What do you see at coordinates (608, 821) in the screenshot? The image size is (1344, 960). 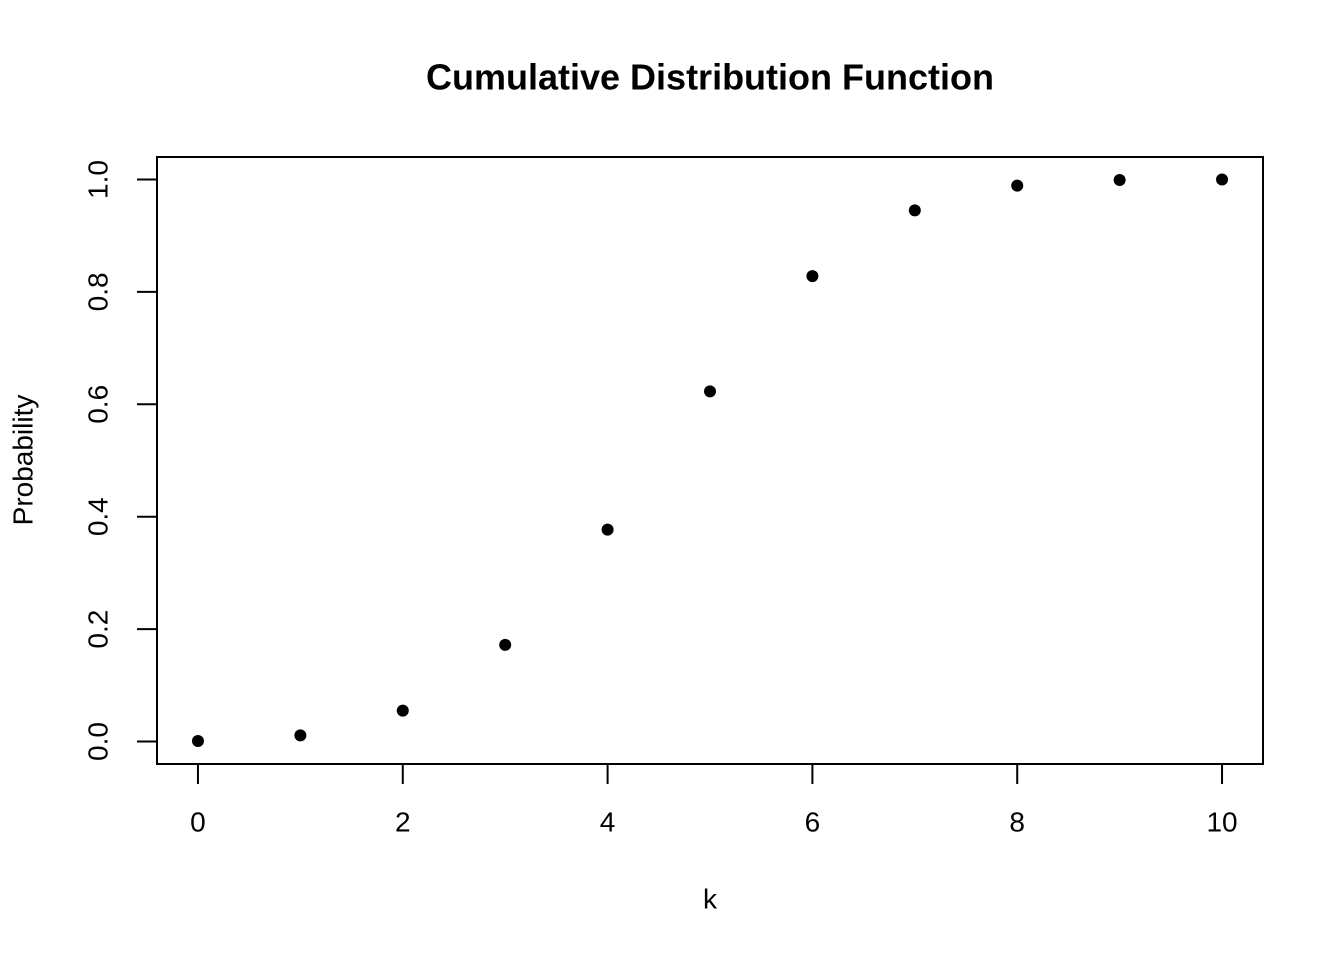 I see `x-tick-label: 4` at bounding box center [608, 821].